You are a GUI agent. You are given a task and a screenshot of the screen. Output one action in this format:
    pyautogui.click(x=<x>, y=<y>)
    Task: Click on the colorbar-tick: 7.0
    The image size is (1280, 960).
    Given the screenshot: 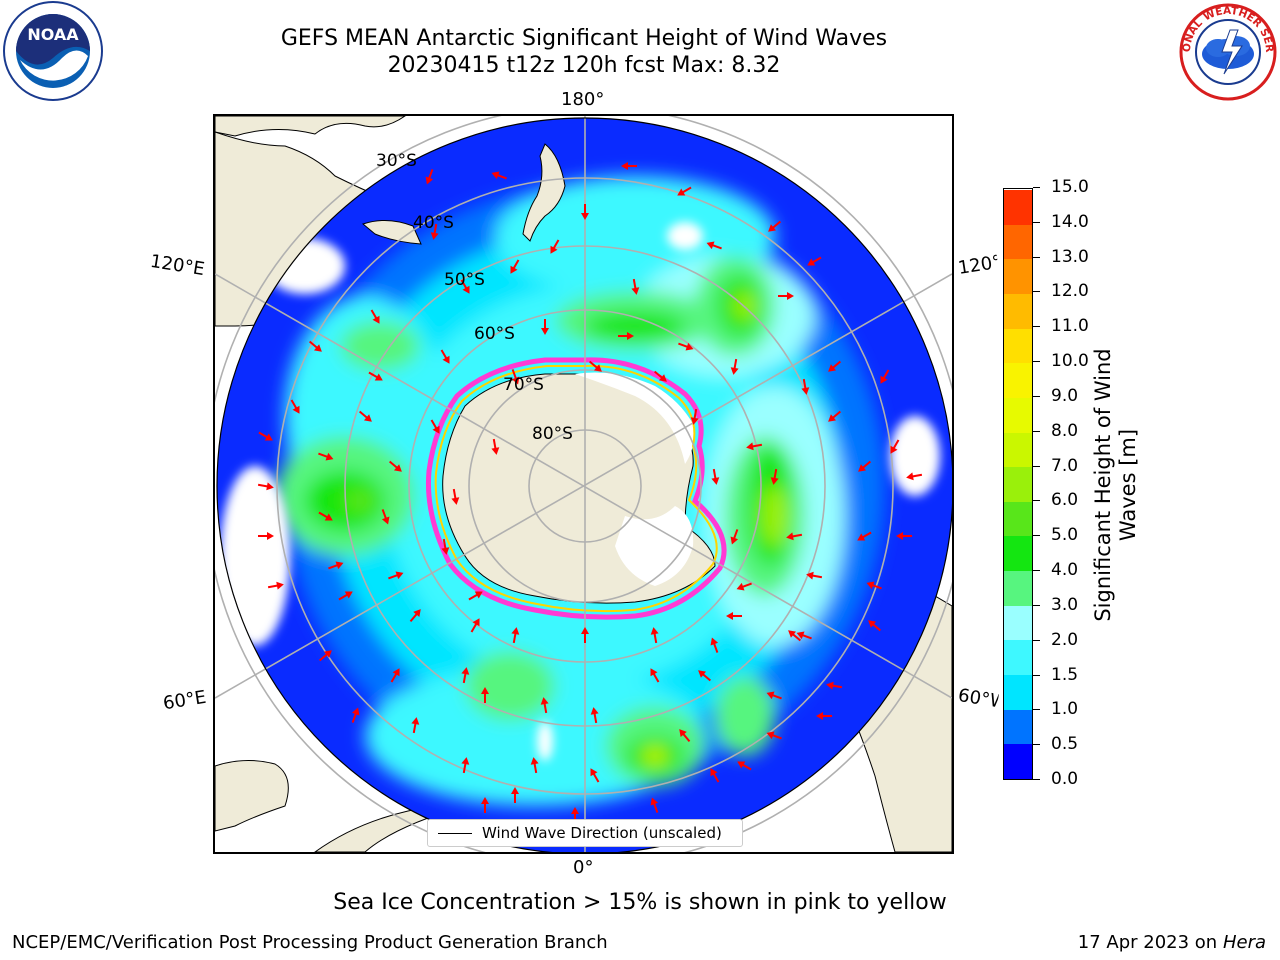 What is the action you would take?
    pyautogui.click(x=1055, y=466)
    